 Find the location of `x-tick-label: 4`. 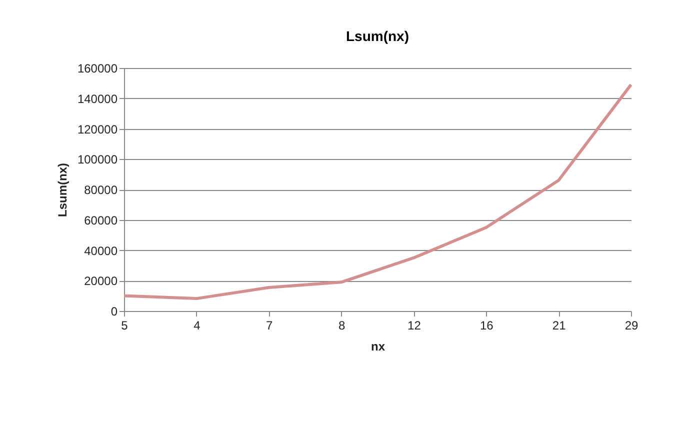

x-tick-label: 4 is located at coordinates (197, 325).